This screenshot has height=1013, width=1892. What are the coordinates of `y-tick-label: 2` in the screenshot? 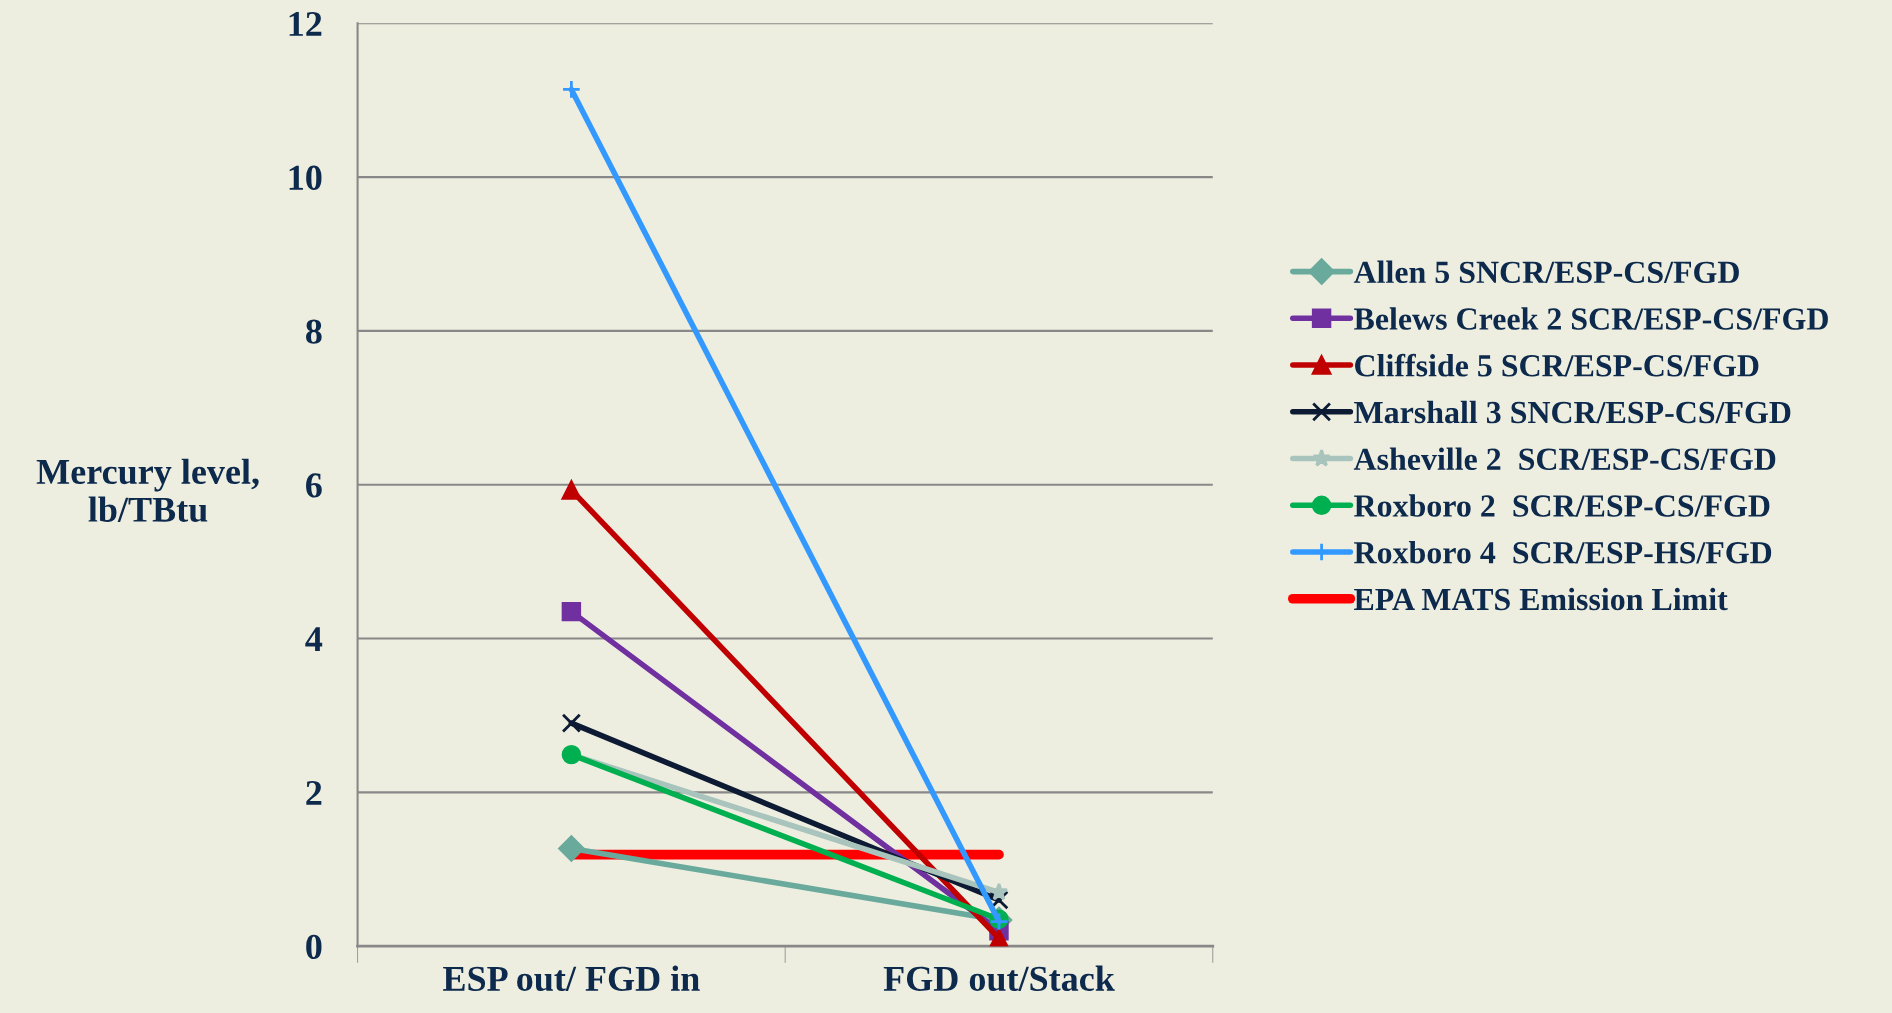 It's located at (314, 792).